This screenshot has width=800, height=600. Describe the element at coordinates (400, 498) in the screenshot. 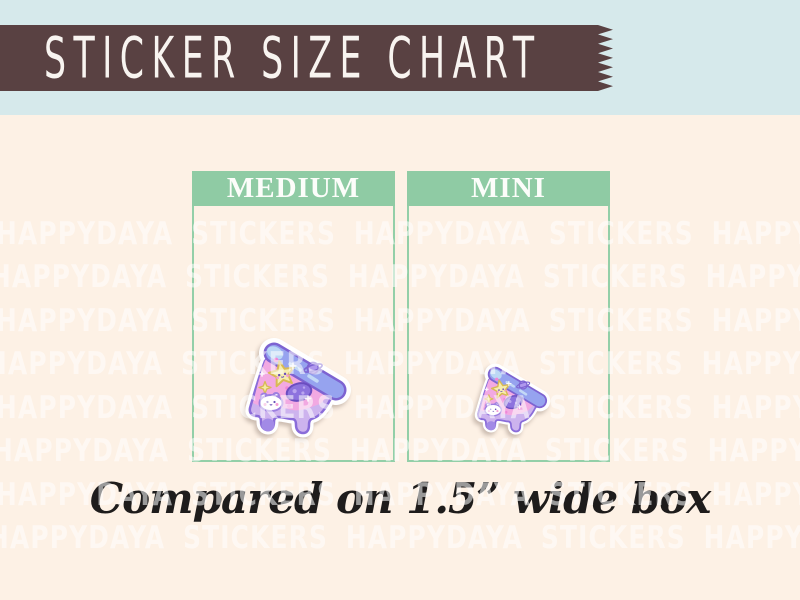

I see `comparison-caption: Compared on 1.5” wide box` at that location.